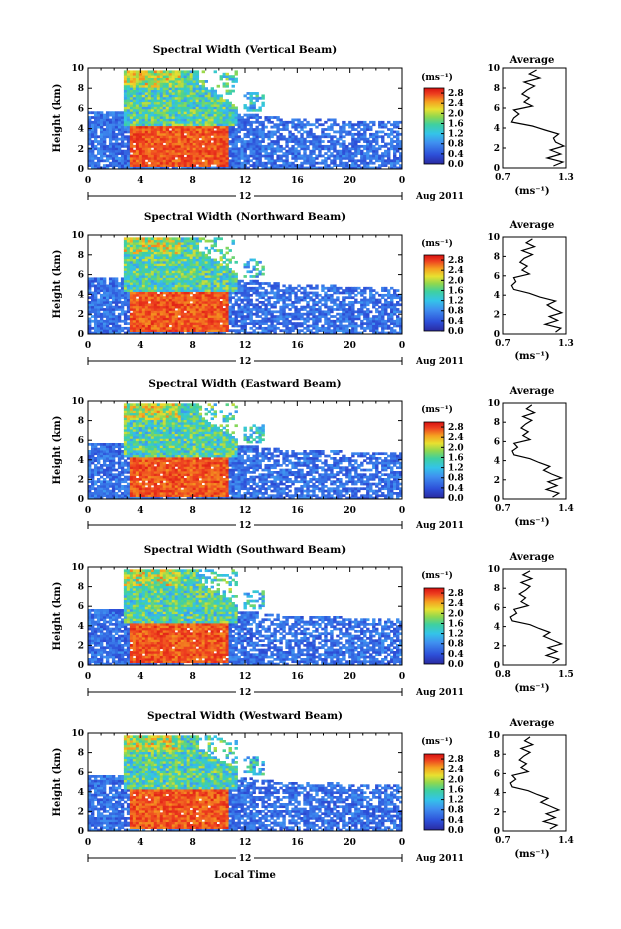 The image size is (621, 929). I want to click on colorbar-tick-label: 2.4, so click(456, 104).